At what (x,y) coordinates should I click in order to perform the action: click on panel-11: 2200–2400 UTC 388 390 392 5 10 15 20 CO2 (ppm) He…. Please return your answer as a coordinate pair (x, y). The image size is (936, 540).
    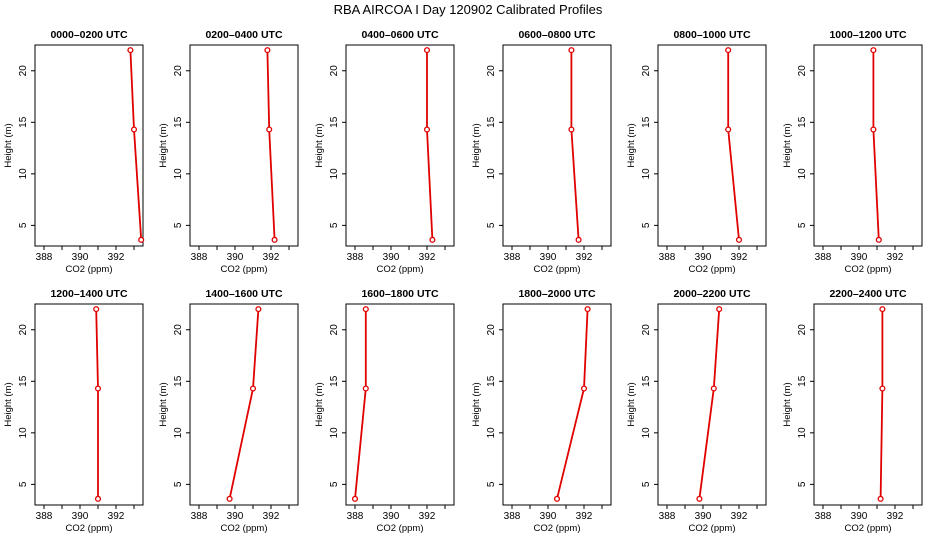
    Looking at the image, I should click on (852, 411).